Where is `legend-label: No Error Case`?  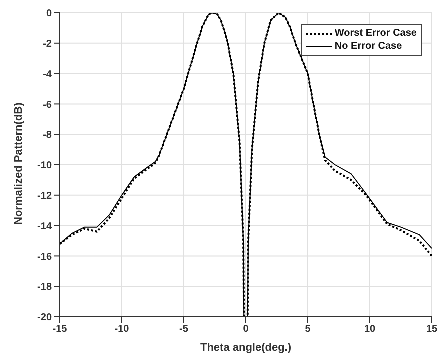
legend-label: No Error Case is located at coordinates (368, 46).